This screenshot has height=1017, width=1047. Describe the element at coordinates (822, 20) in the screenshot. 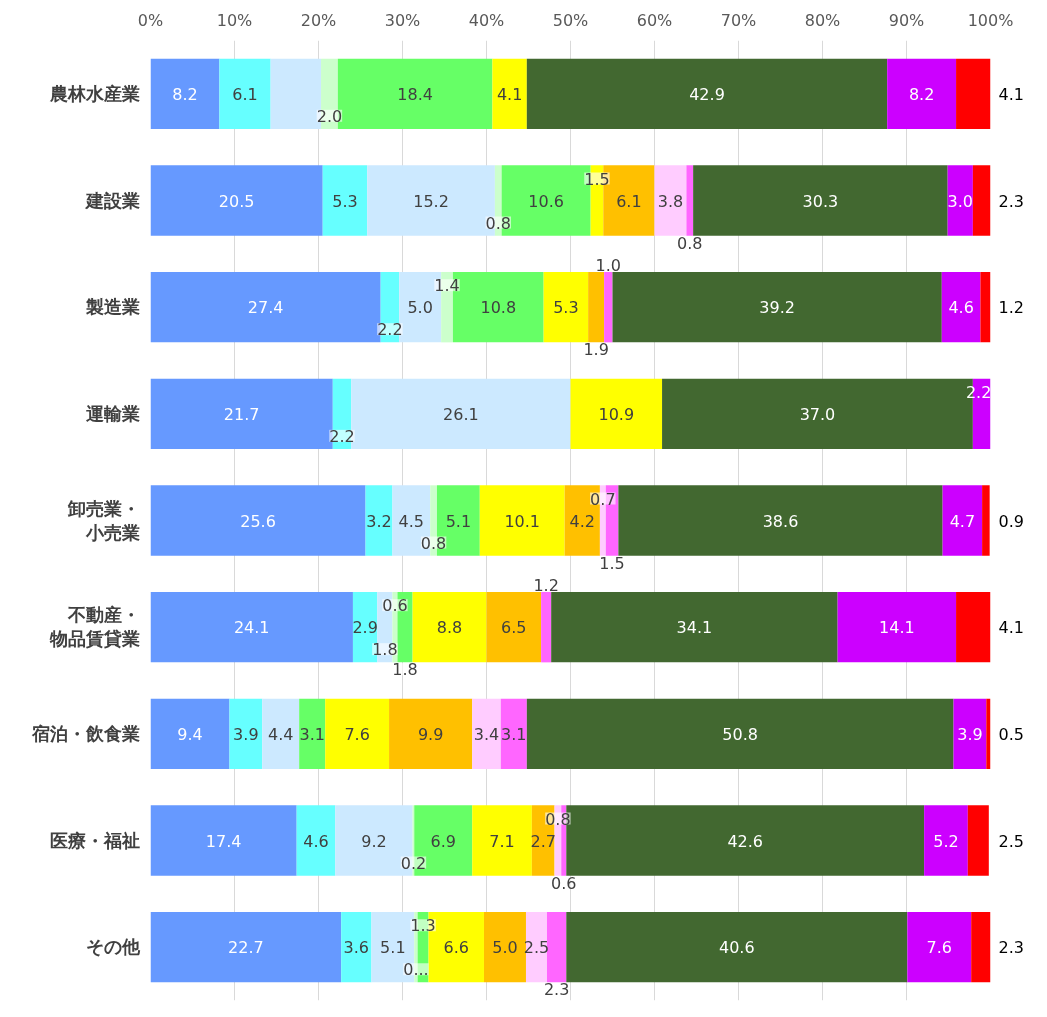

I see `x-tick-label: 80%` at that location.